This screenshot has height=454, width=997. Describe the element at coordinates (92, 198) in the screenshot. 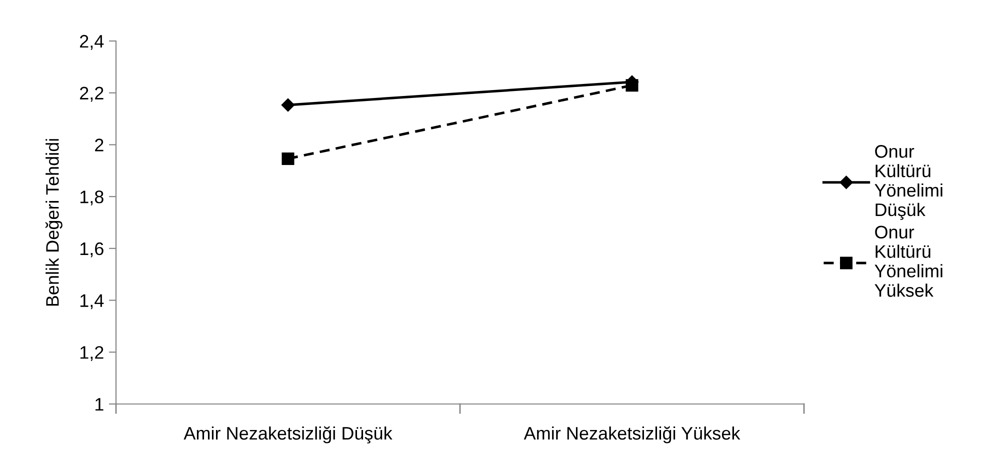

I see `y-tick-label: 1,8` at that location.